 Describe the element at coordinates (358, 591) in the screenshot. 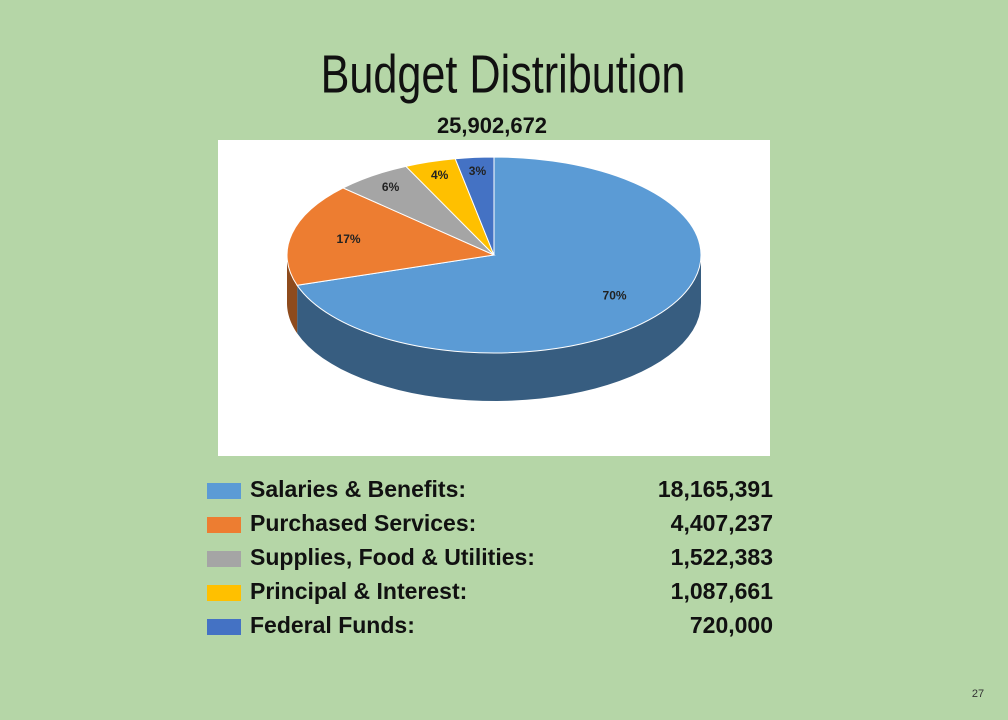

I see `legend-label: Principal & Interest:` at that location.